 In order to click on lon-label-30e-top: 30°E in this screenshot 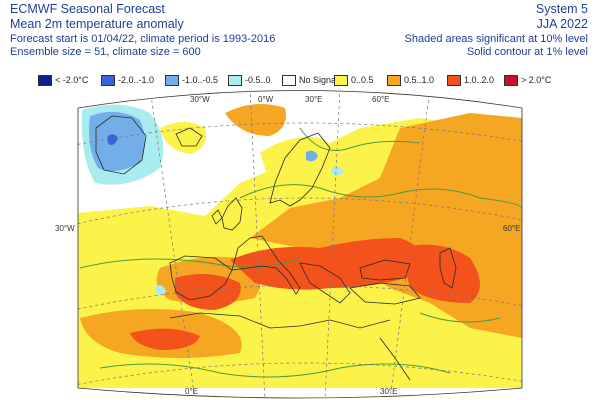, I will do `click(313, 99)`.